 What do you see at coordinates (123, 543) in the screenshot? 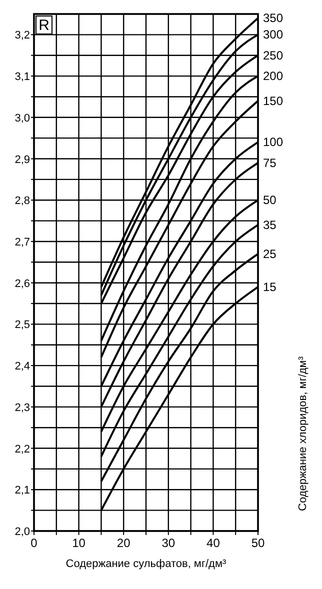
I see `x-tick-label: 20` at bounding box center [123, 543].